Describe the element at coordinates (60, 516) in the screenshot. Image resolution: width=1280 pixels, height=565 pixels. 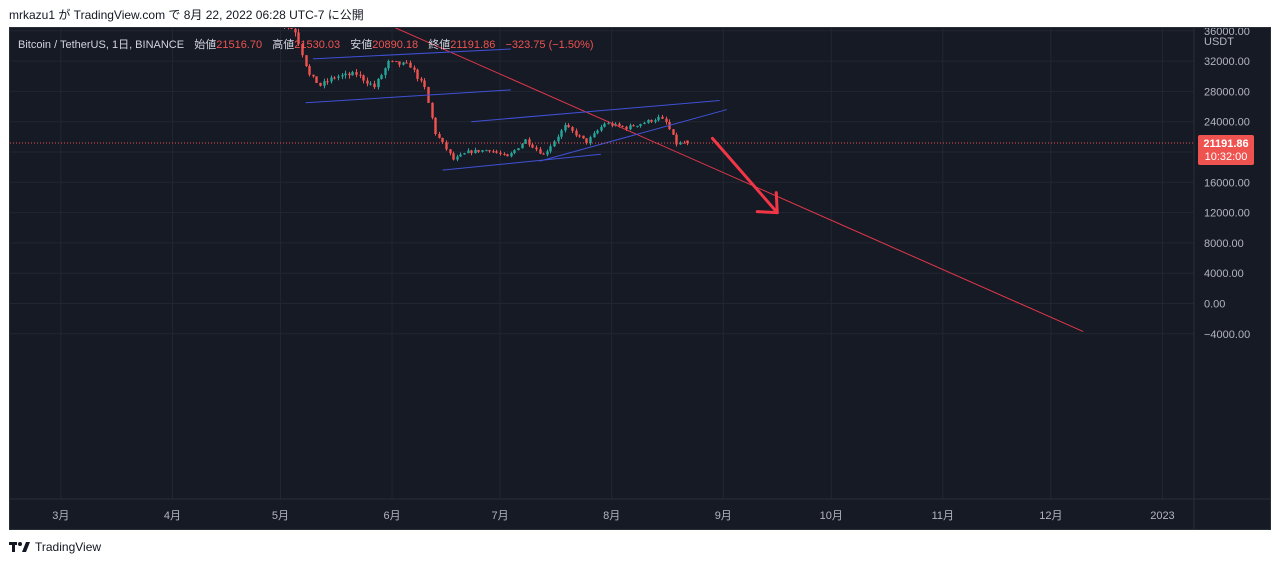
I see `time-tick-label: 3月` at that location.